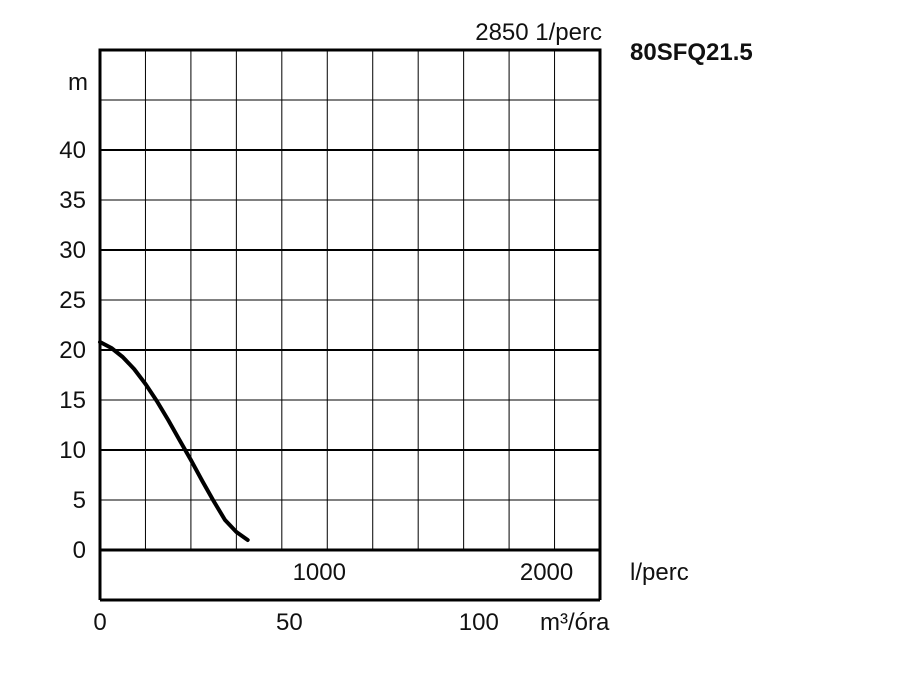 The width and height of the screenshot is (900, 700). I want to click on chart-subtitle: 2850 1/perc, so click(538, 32).